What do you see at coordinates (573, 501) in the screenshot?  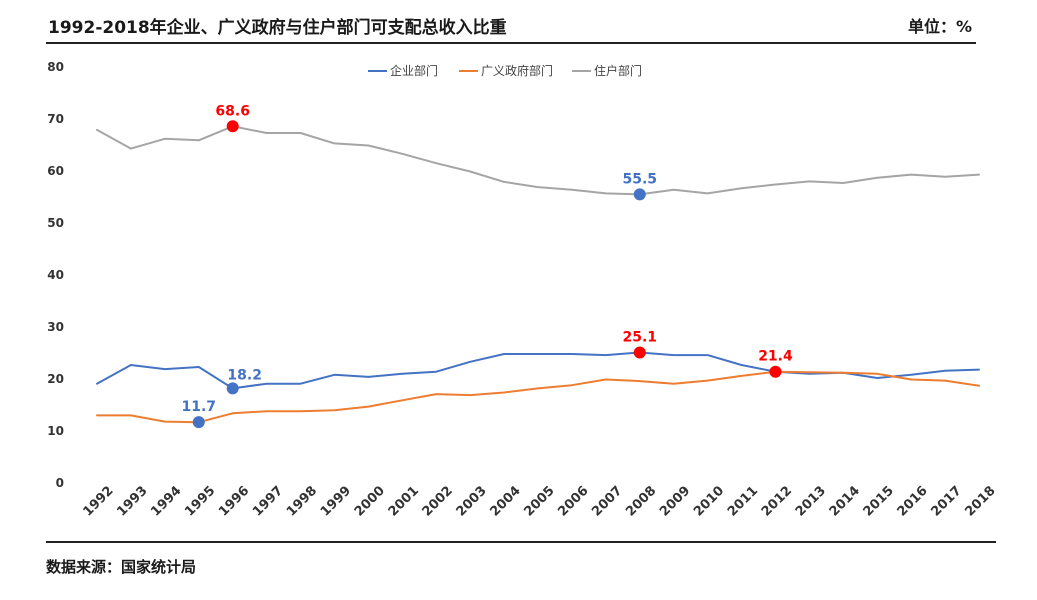 I see `x-tick-label: 2006` at bounding box center [573, 501].